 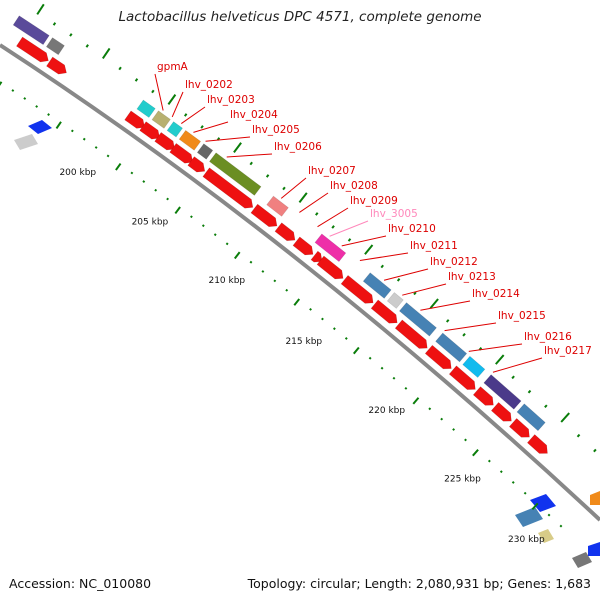 What do you see at coordinates (276, 130) in the screenshot?
I see `gene-label: lhv_0205` at bounding box center [276, 130].